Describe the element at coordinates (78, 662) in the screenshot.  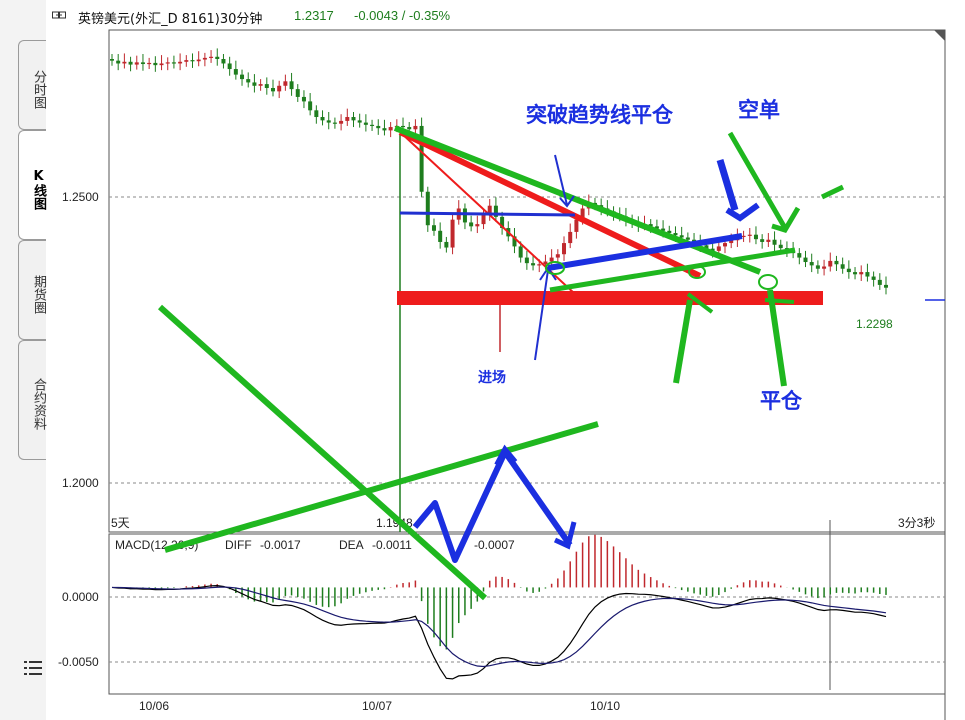
I see `macd-y-tick-label: -0.0050` at that location.